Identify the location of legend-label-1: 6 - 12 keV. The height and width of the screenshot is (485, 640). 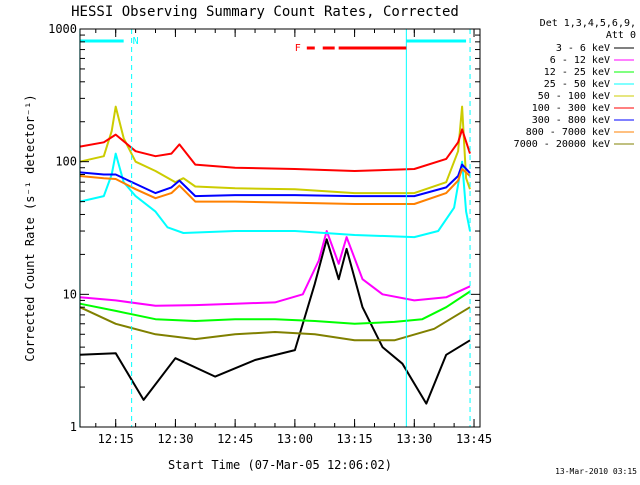
(580, 60).